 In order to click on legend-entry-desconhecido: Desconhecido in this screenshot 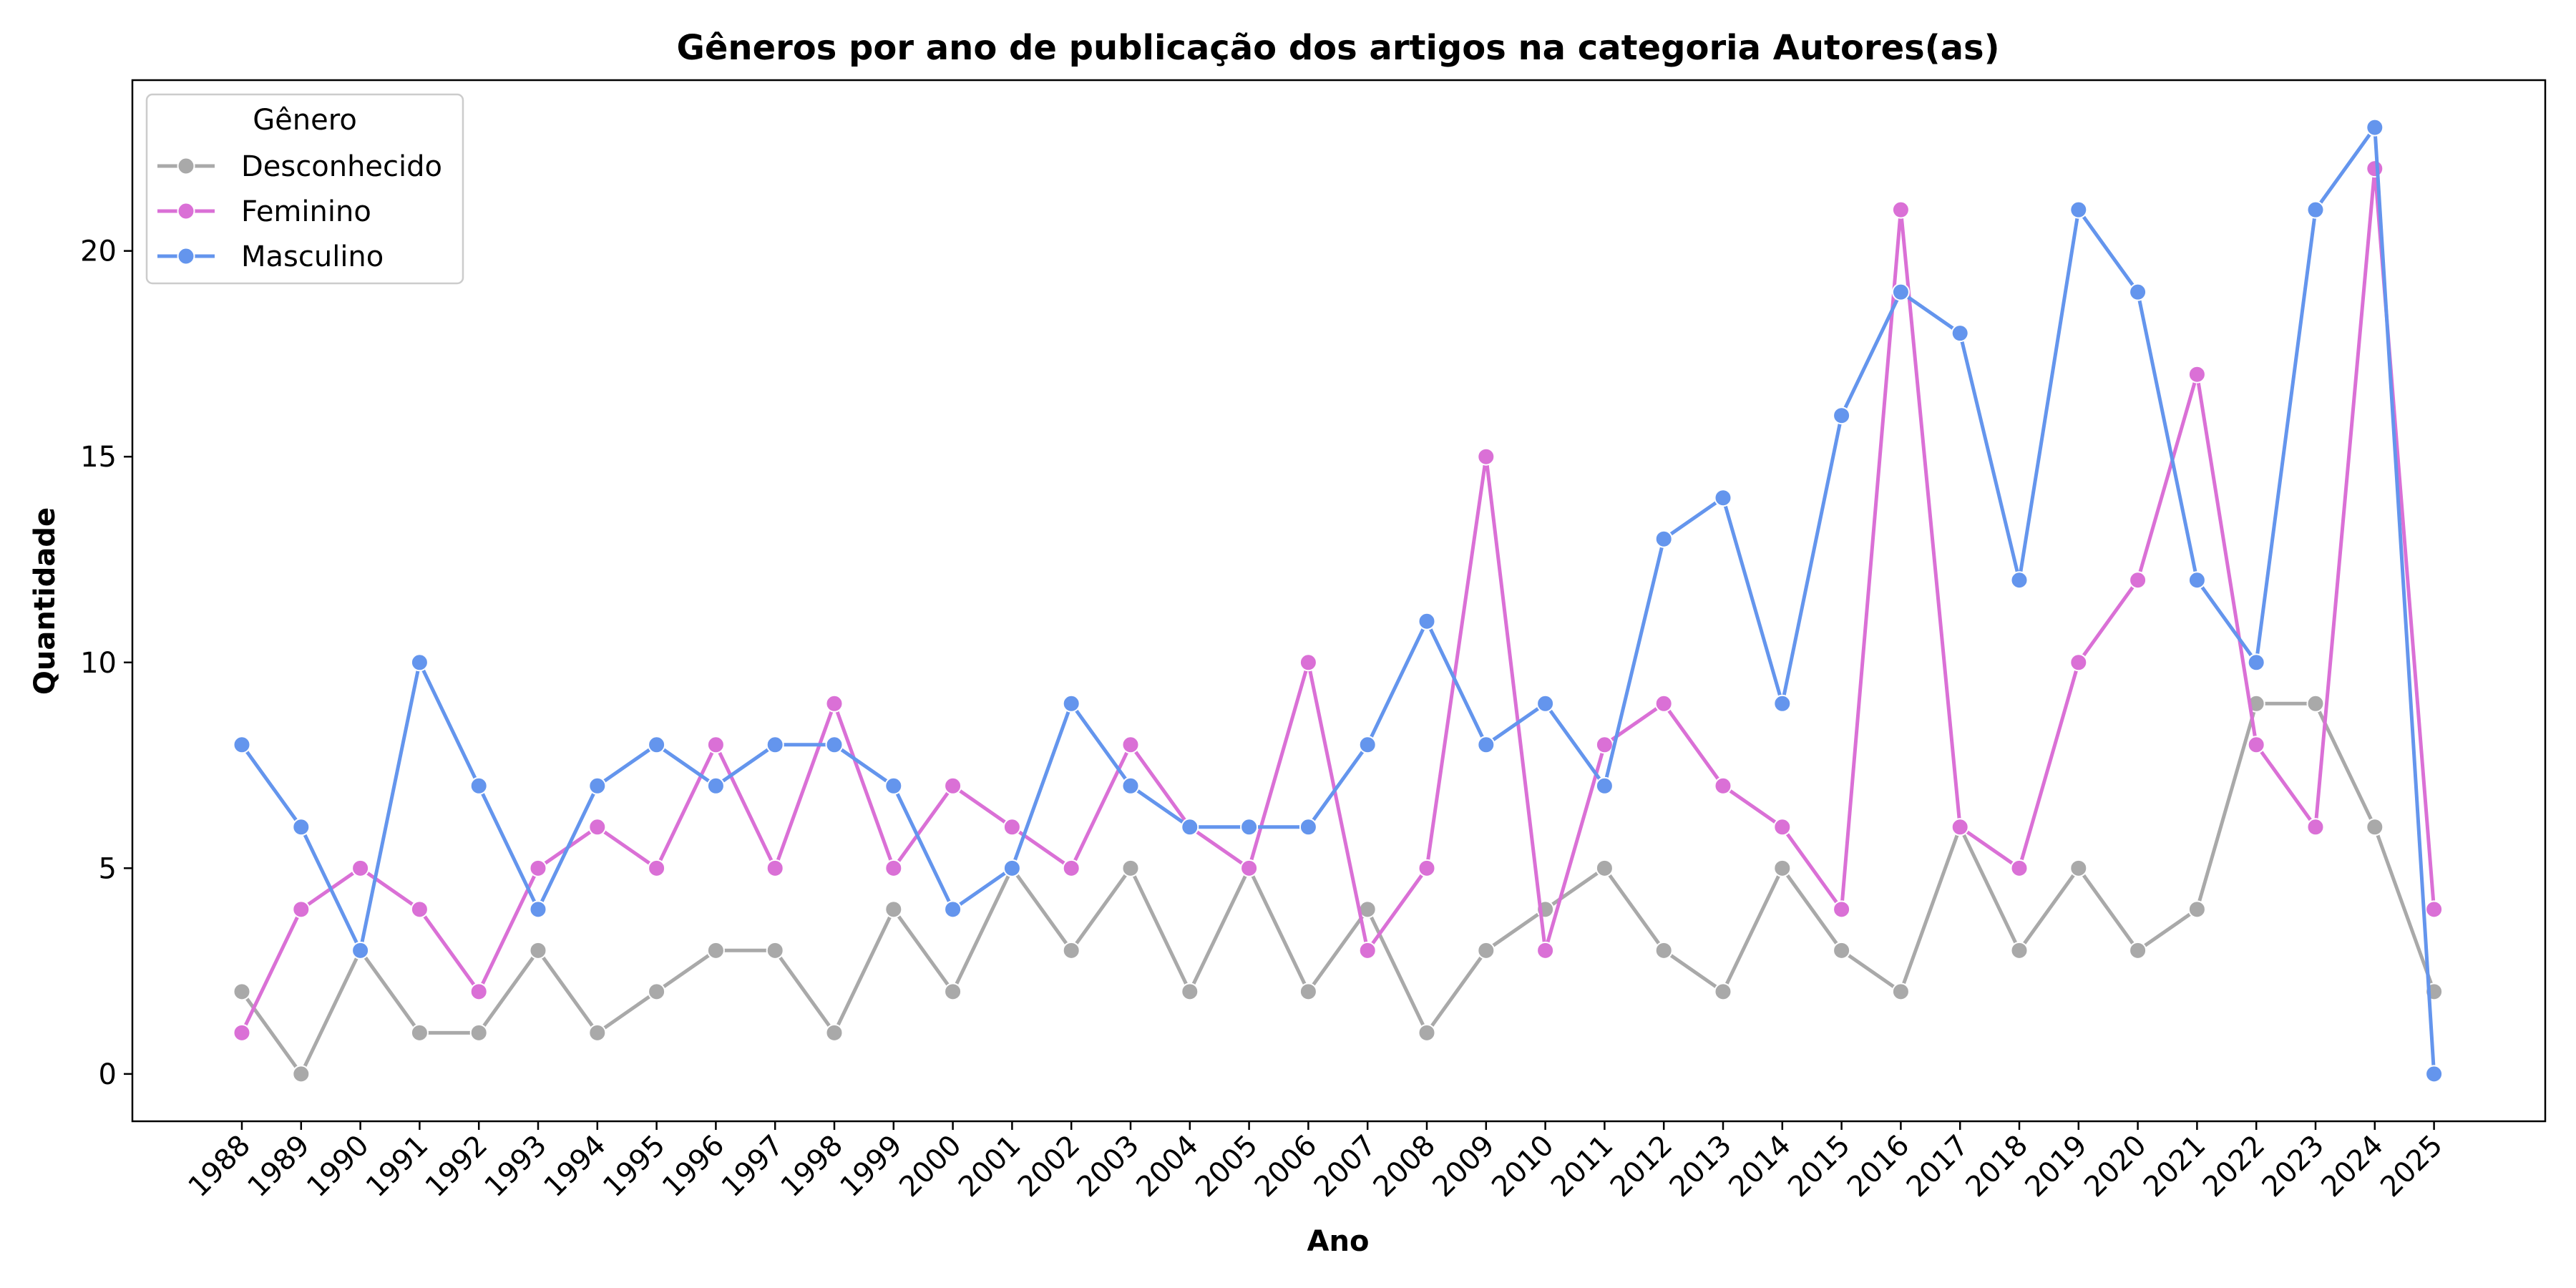, I will do `click(299, 166)`.